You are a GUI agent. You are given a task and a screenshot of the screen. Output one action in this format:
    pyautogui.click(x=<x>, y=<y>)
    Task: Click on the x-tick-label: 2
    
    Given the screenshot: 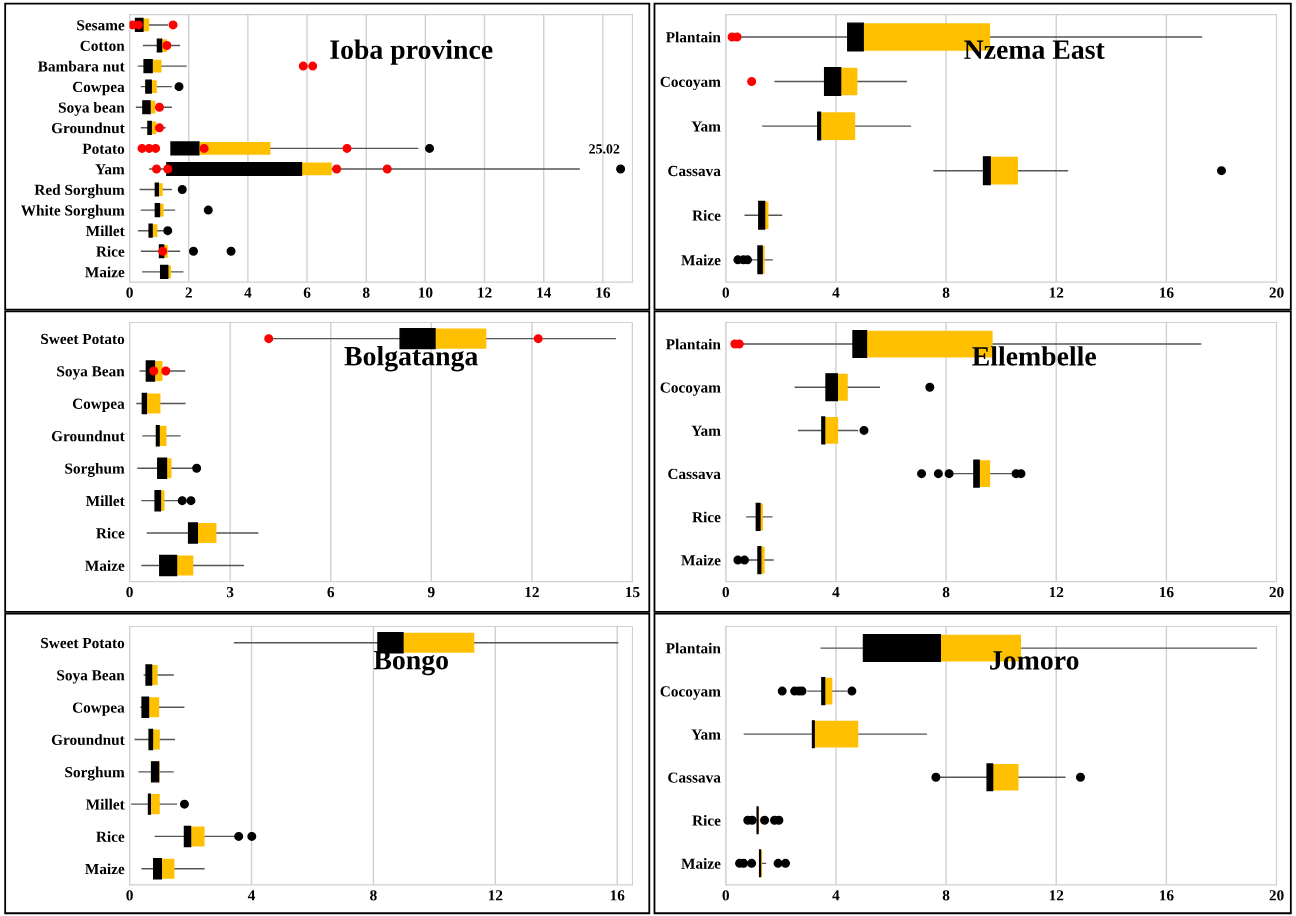 What is the action you would take?
    pyautogui.click(x=188, y=292)
    